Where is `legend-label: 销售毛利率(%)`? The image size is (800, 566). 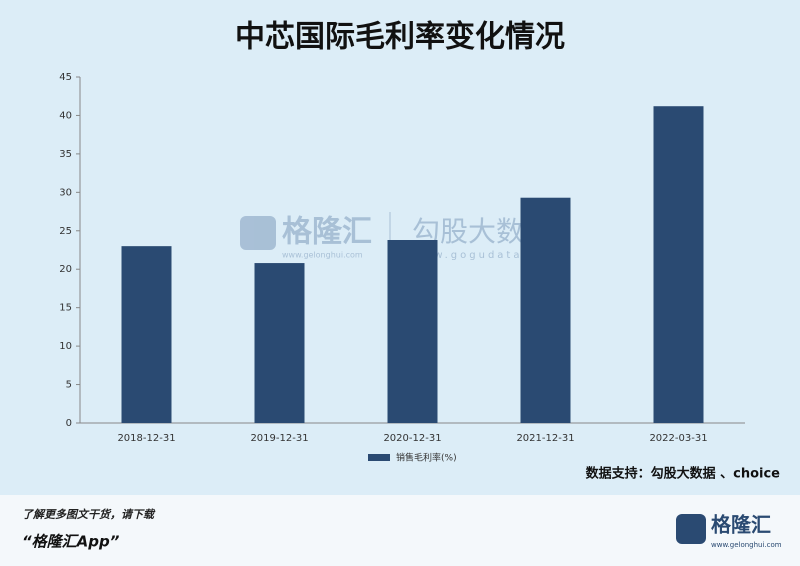
legend-label: 销售毛利率(%) is located at coordinates (426, 458).